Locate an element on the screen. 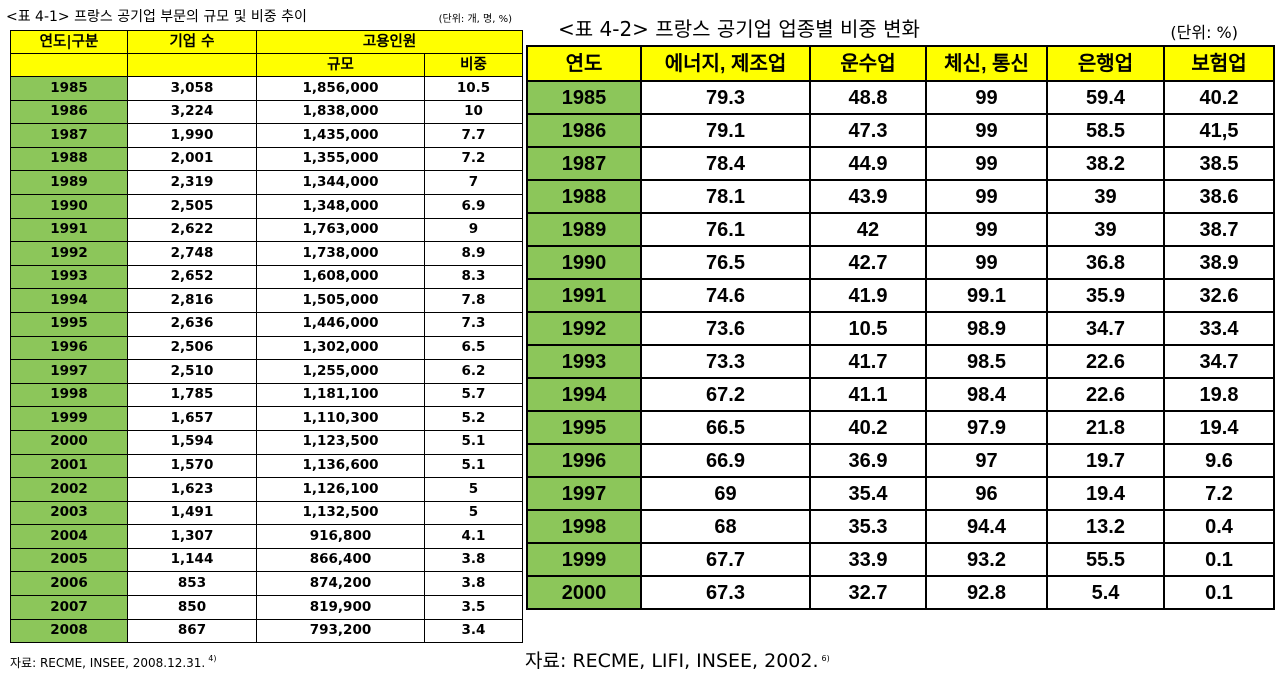 This screenshot has width=1280, height=680. cell-energy-manufacturing: 73.6 is located at coordinates (725, 328).